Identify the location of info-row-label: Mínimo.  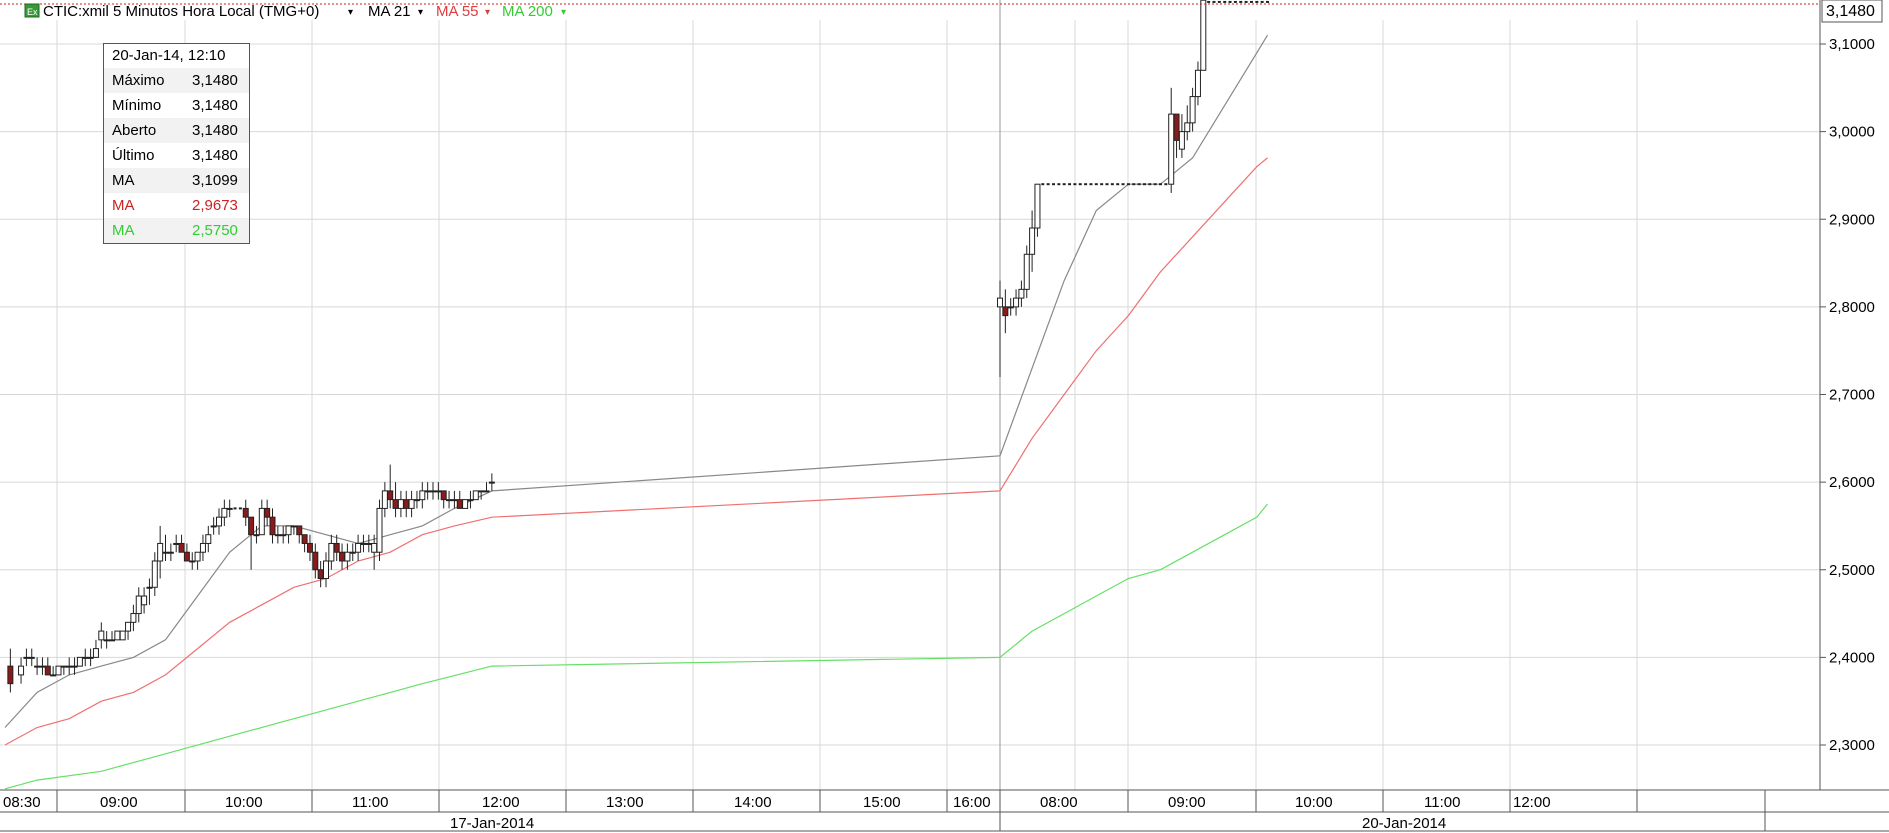
(137, 105).